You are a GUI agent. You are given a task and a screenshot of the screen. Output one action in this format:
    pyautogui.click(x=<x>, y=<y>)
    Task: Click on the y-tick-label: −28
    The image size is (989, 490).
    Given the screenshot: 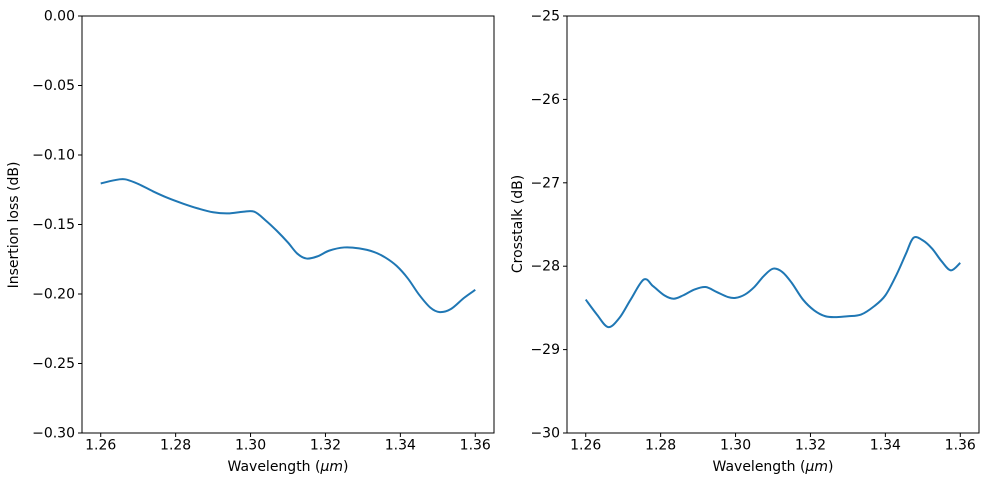 What is the action you would take?
    pyautogui.click(x=545, y=267)
    